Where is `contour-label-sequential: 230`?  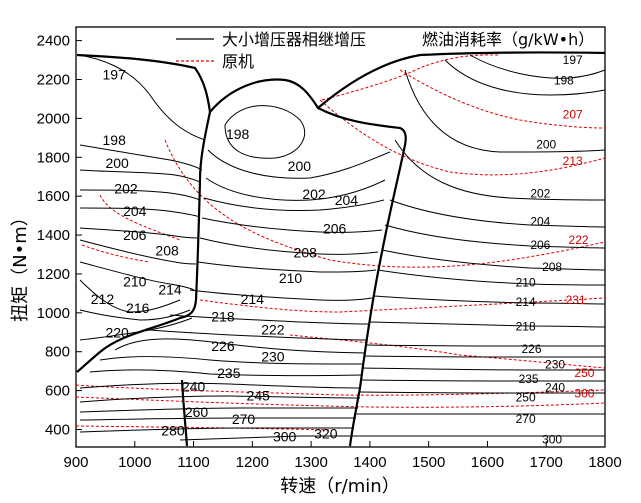 contour-label-sequential: 230 is located at coordinates (273, 357).